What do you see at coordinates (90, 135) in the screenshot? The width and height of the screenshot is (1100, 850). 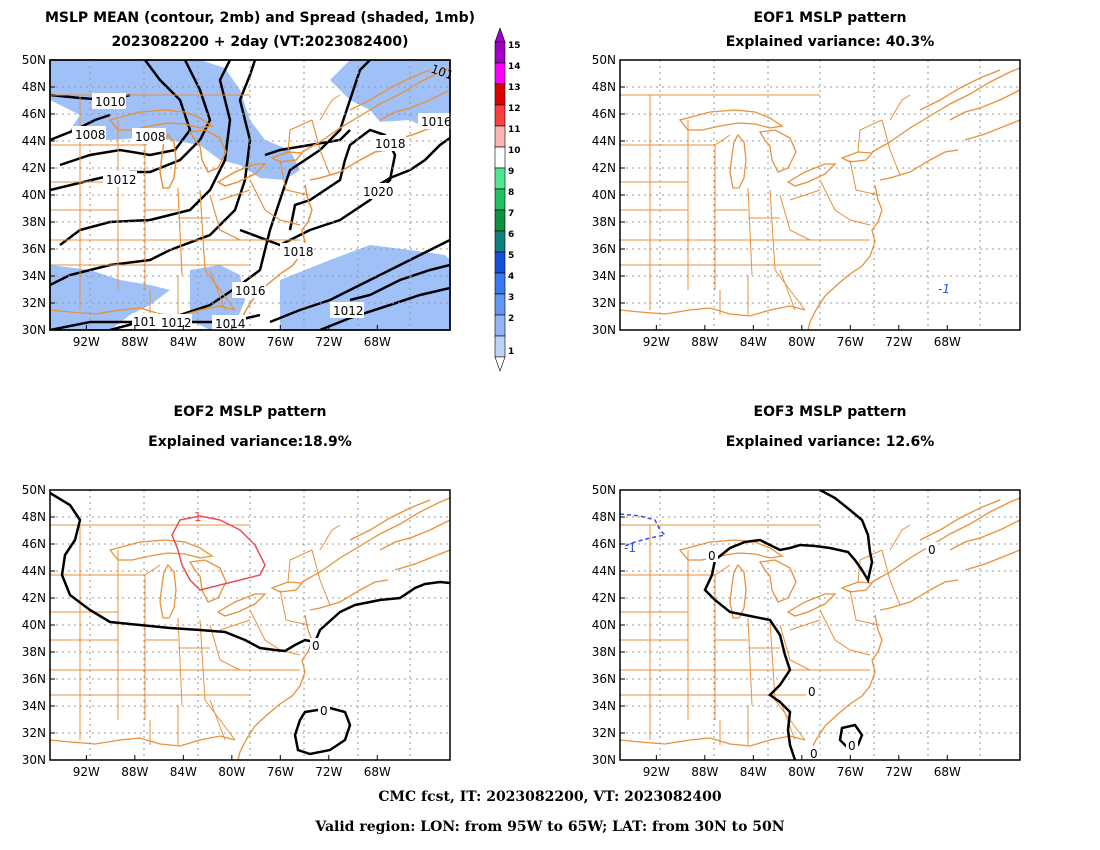 I see `contour-label: 1008` at bounding box center [90, 135].